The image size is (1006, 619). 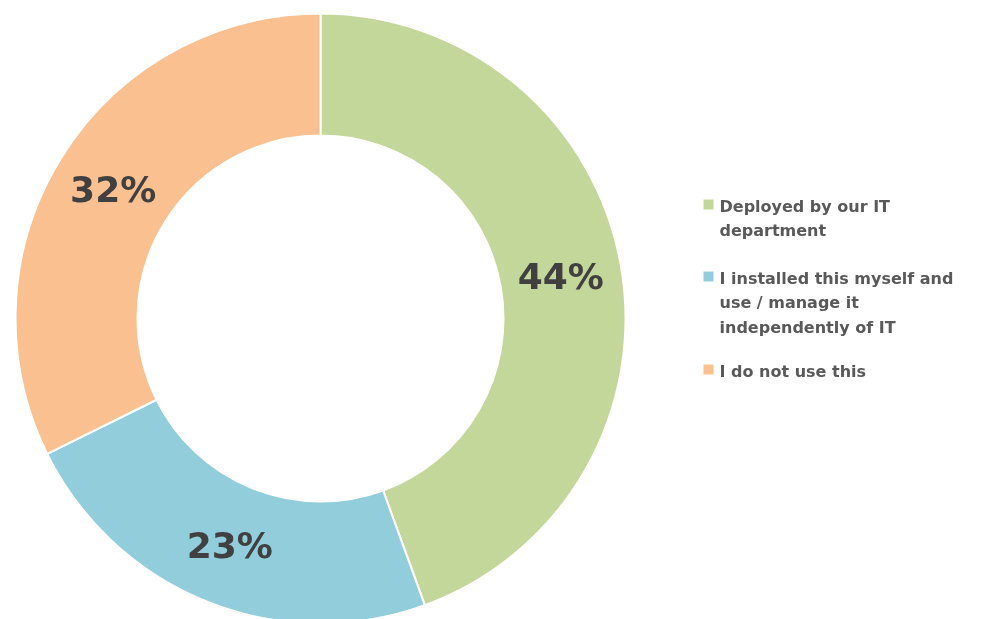 What do you see at coordinates (805, 218) in the screenshot?
I see `legend-label: Deployed by our IT department` at bounding box center [805, 218].